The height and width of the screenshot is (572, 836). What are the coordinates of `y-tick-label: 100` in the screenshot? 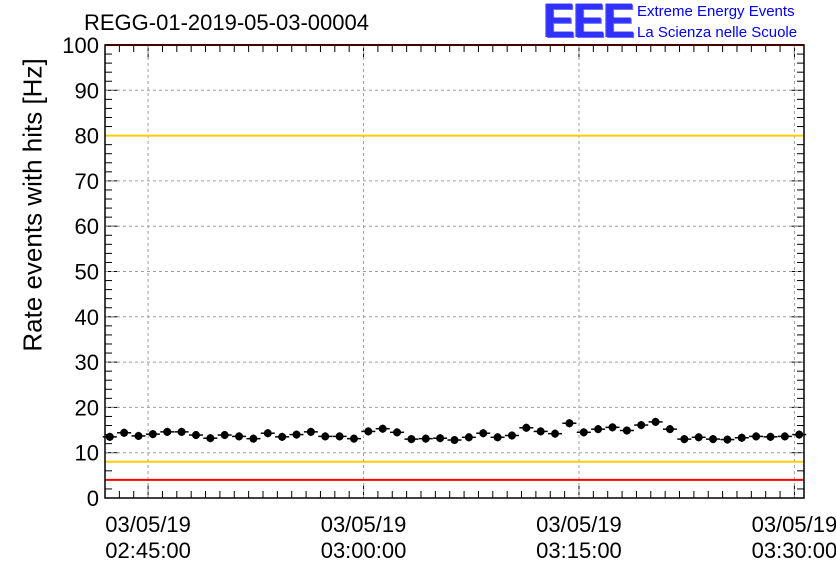 It's located at (80, 45).